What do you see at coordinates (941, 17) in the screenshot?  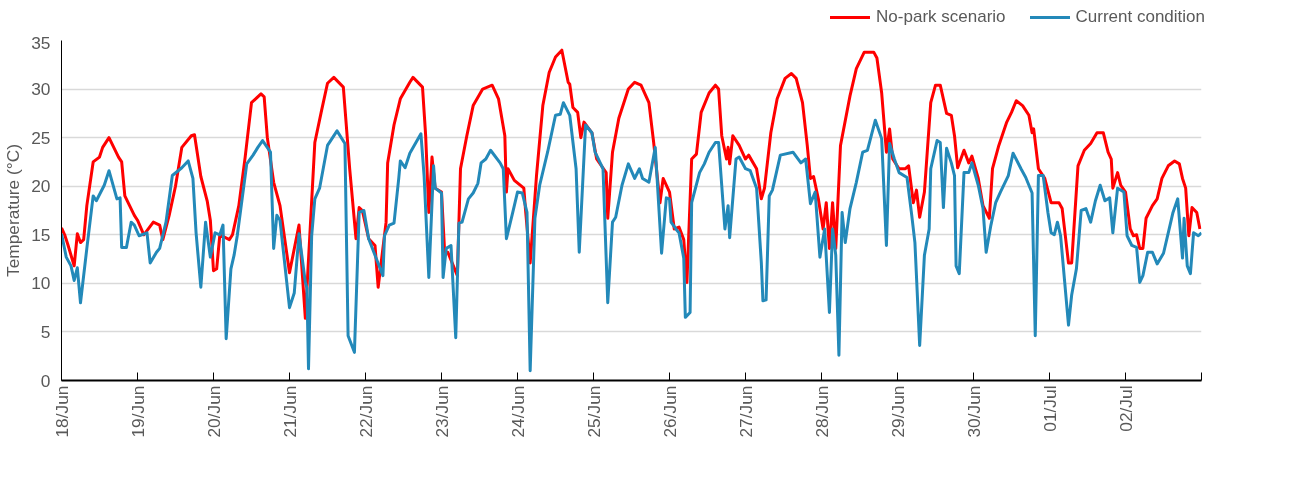 I see `legend-label: No-park scenario` at bounding box center [941, 17].